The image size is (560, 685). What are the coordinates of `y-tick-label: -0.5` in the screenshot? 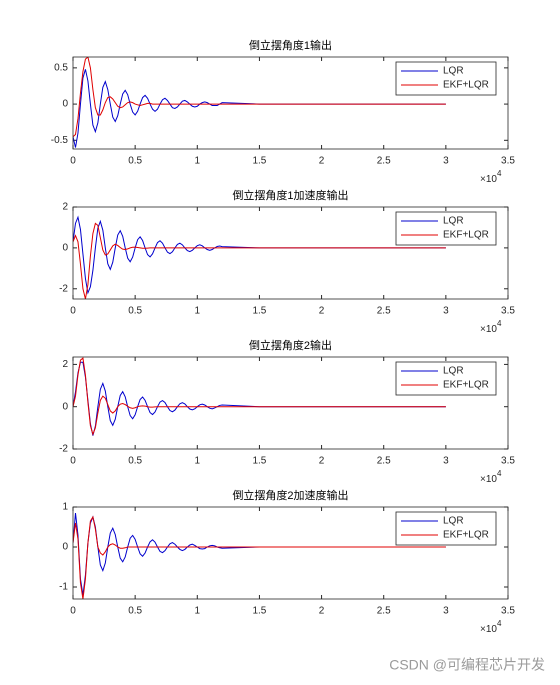 It's located at (60, 140).